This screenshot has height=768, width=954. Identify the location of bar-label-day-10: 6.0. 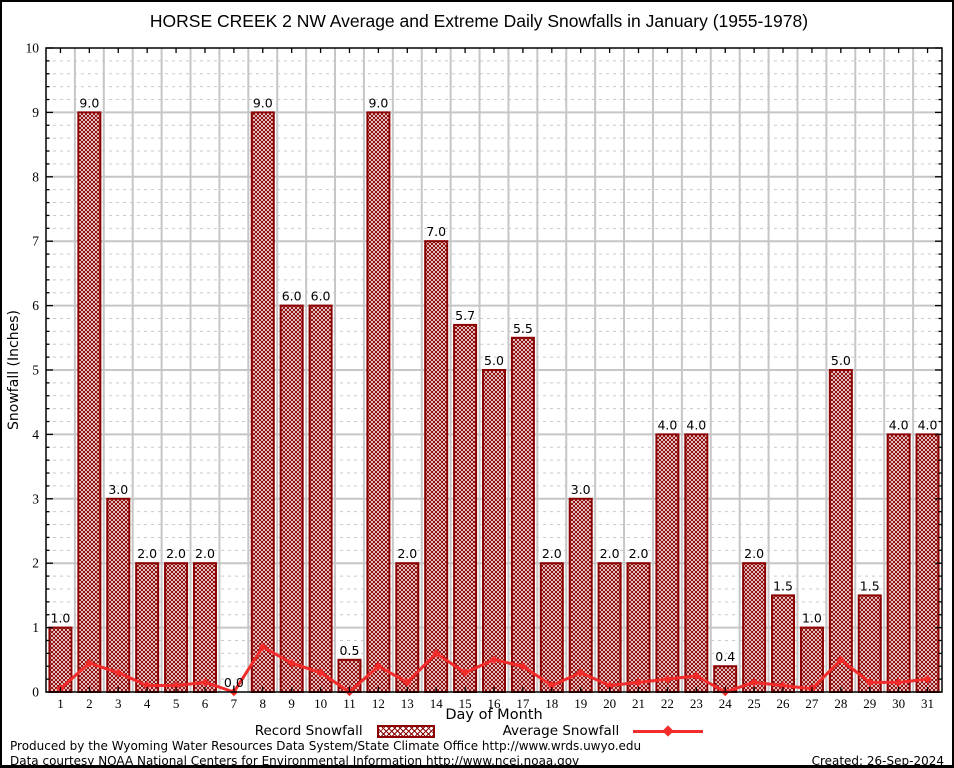
(321, 296).